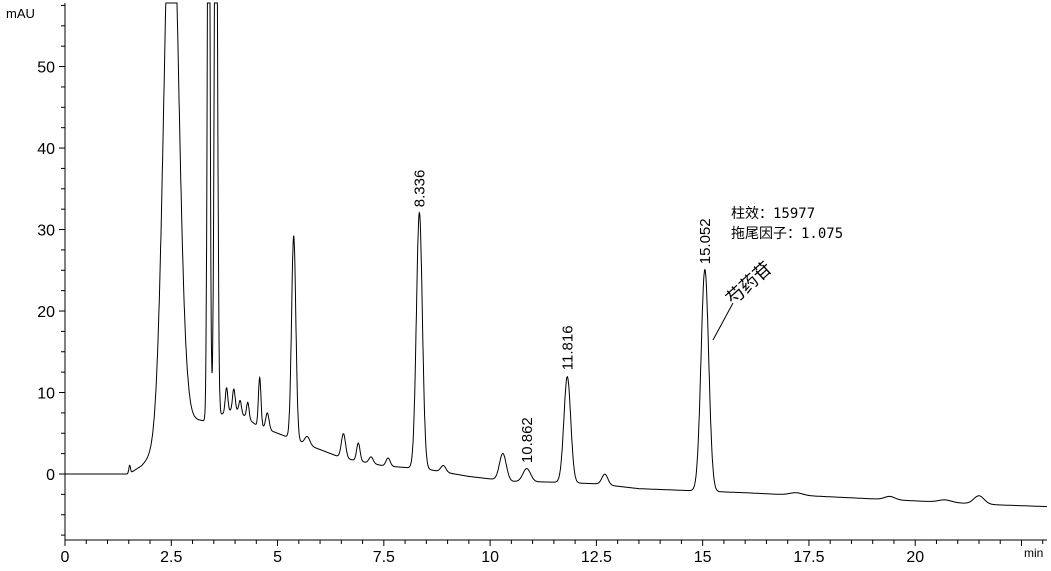  I want to click on column-efficiency-annotation: 柱效：15977, so click(773, 214).